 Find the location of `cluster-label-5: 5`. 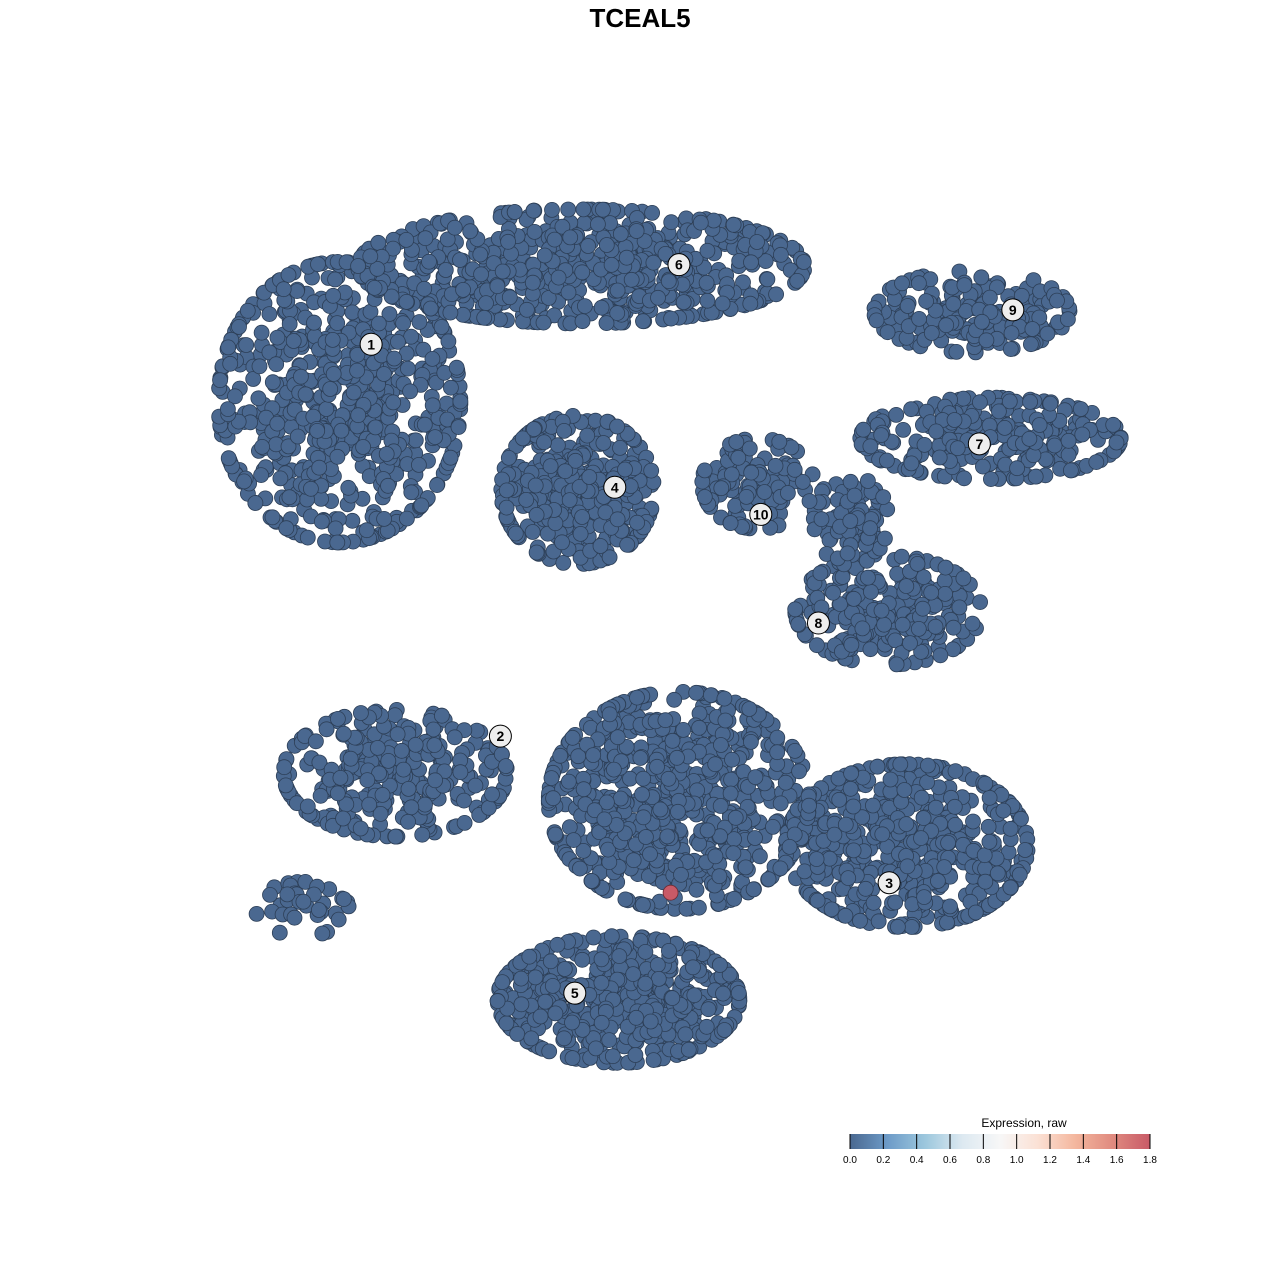

cluster-label-5: 5 is located at coordinates (575, 993).